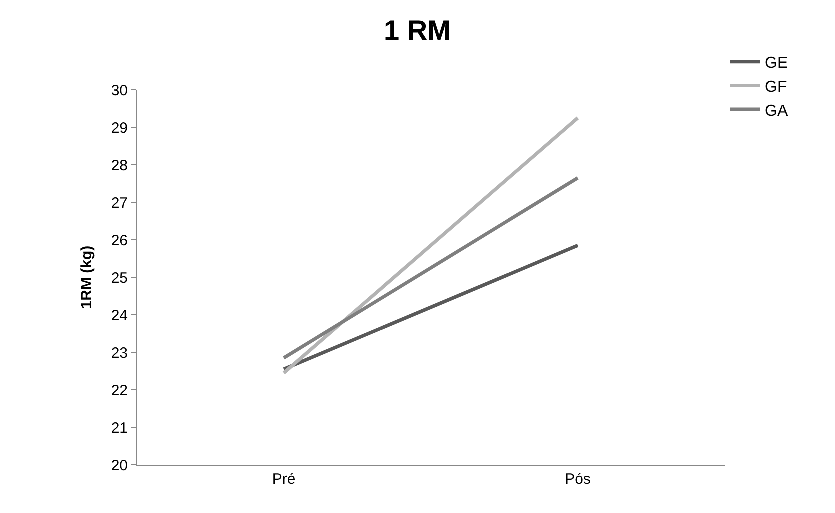  Describe the element at coordinates (119, 165) in the screenshot. I see `y-tick-label: 28` at that location.